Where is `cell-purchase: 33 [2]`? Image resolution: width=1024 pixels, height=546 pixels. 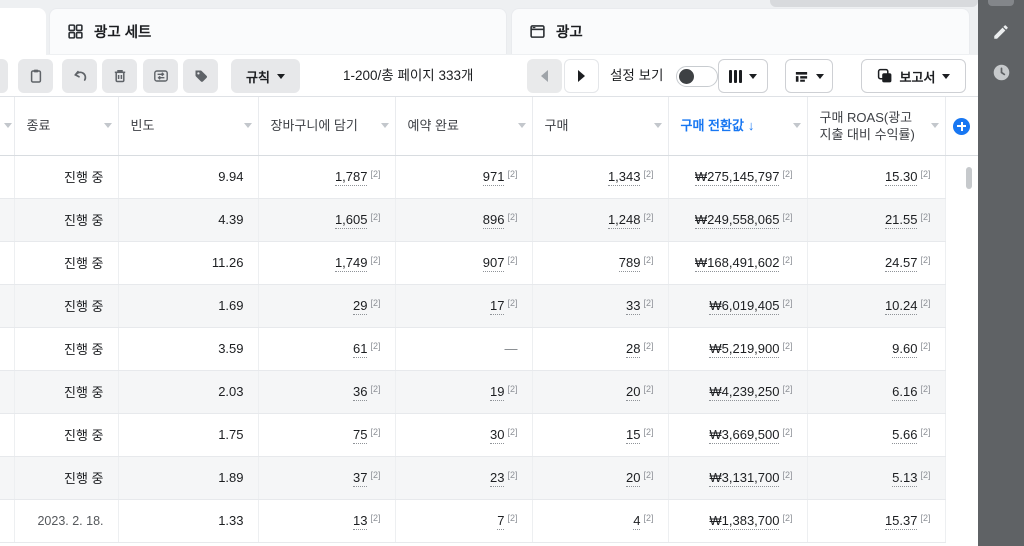
cell-purchase: 33 [2] is located at coordinates (600, 306).